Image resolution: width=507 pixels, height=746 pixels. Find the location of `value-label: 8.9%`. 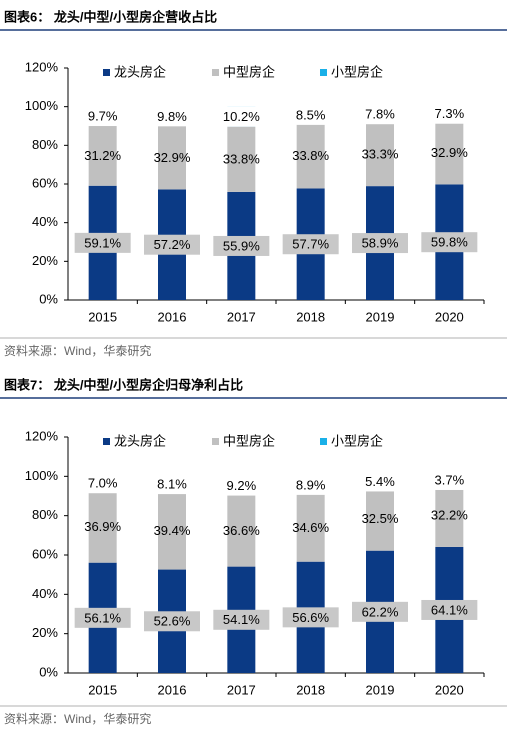

value-label: 8.9% is located at coordinates (311, 484).